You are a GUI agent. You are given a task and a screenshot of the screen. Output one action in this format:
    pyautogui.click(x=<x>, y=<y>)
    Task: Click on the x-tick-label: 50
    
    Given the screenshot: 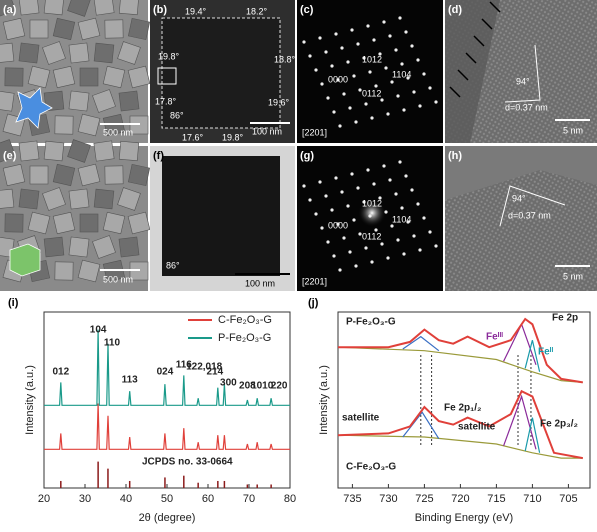 What is the action you would take?
    pyautogui.click(x=167, y=499)
    